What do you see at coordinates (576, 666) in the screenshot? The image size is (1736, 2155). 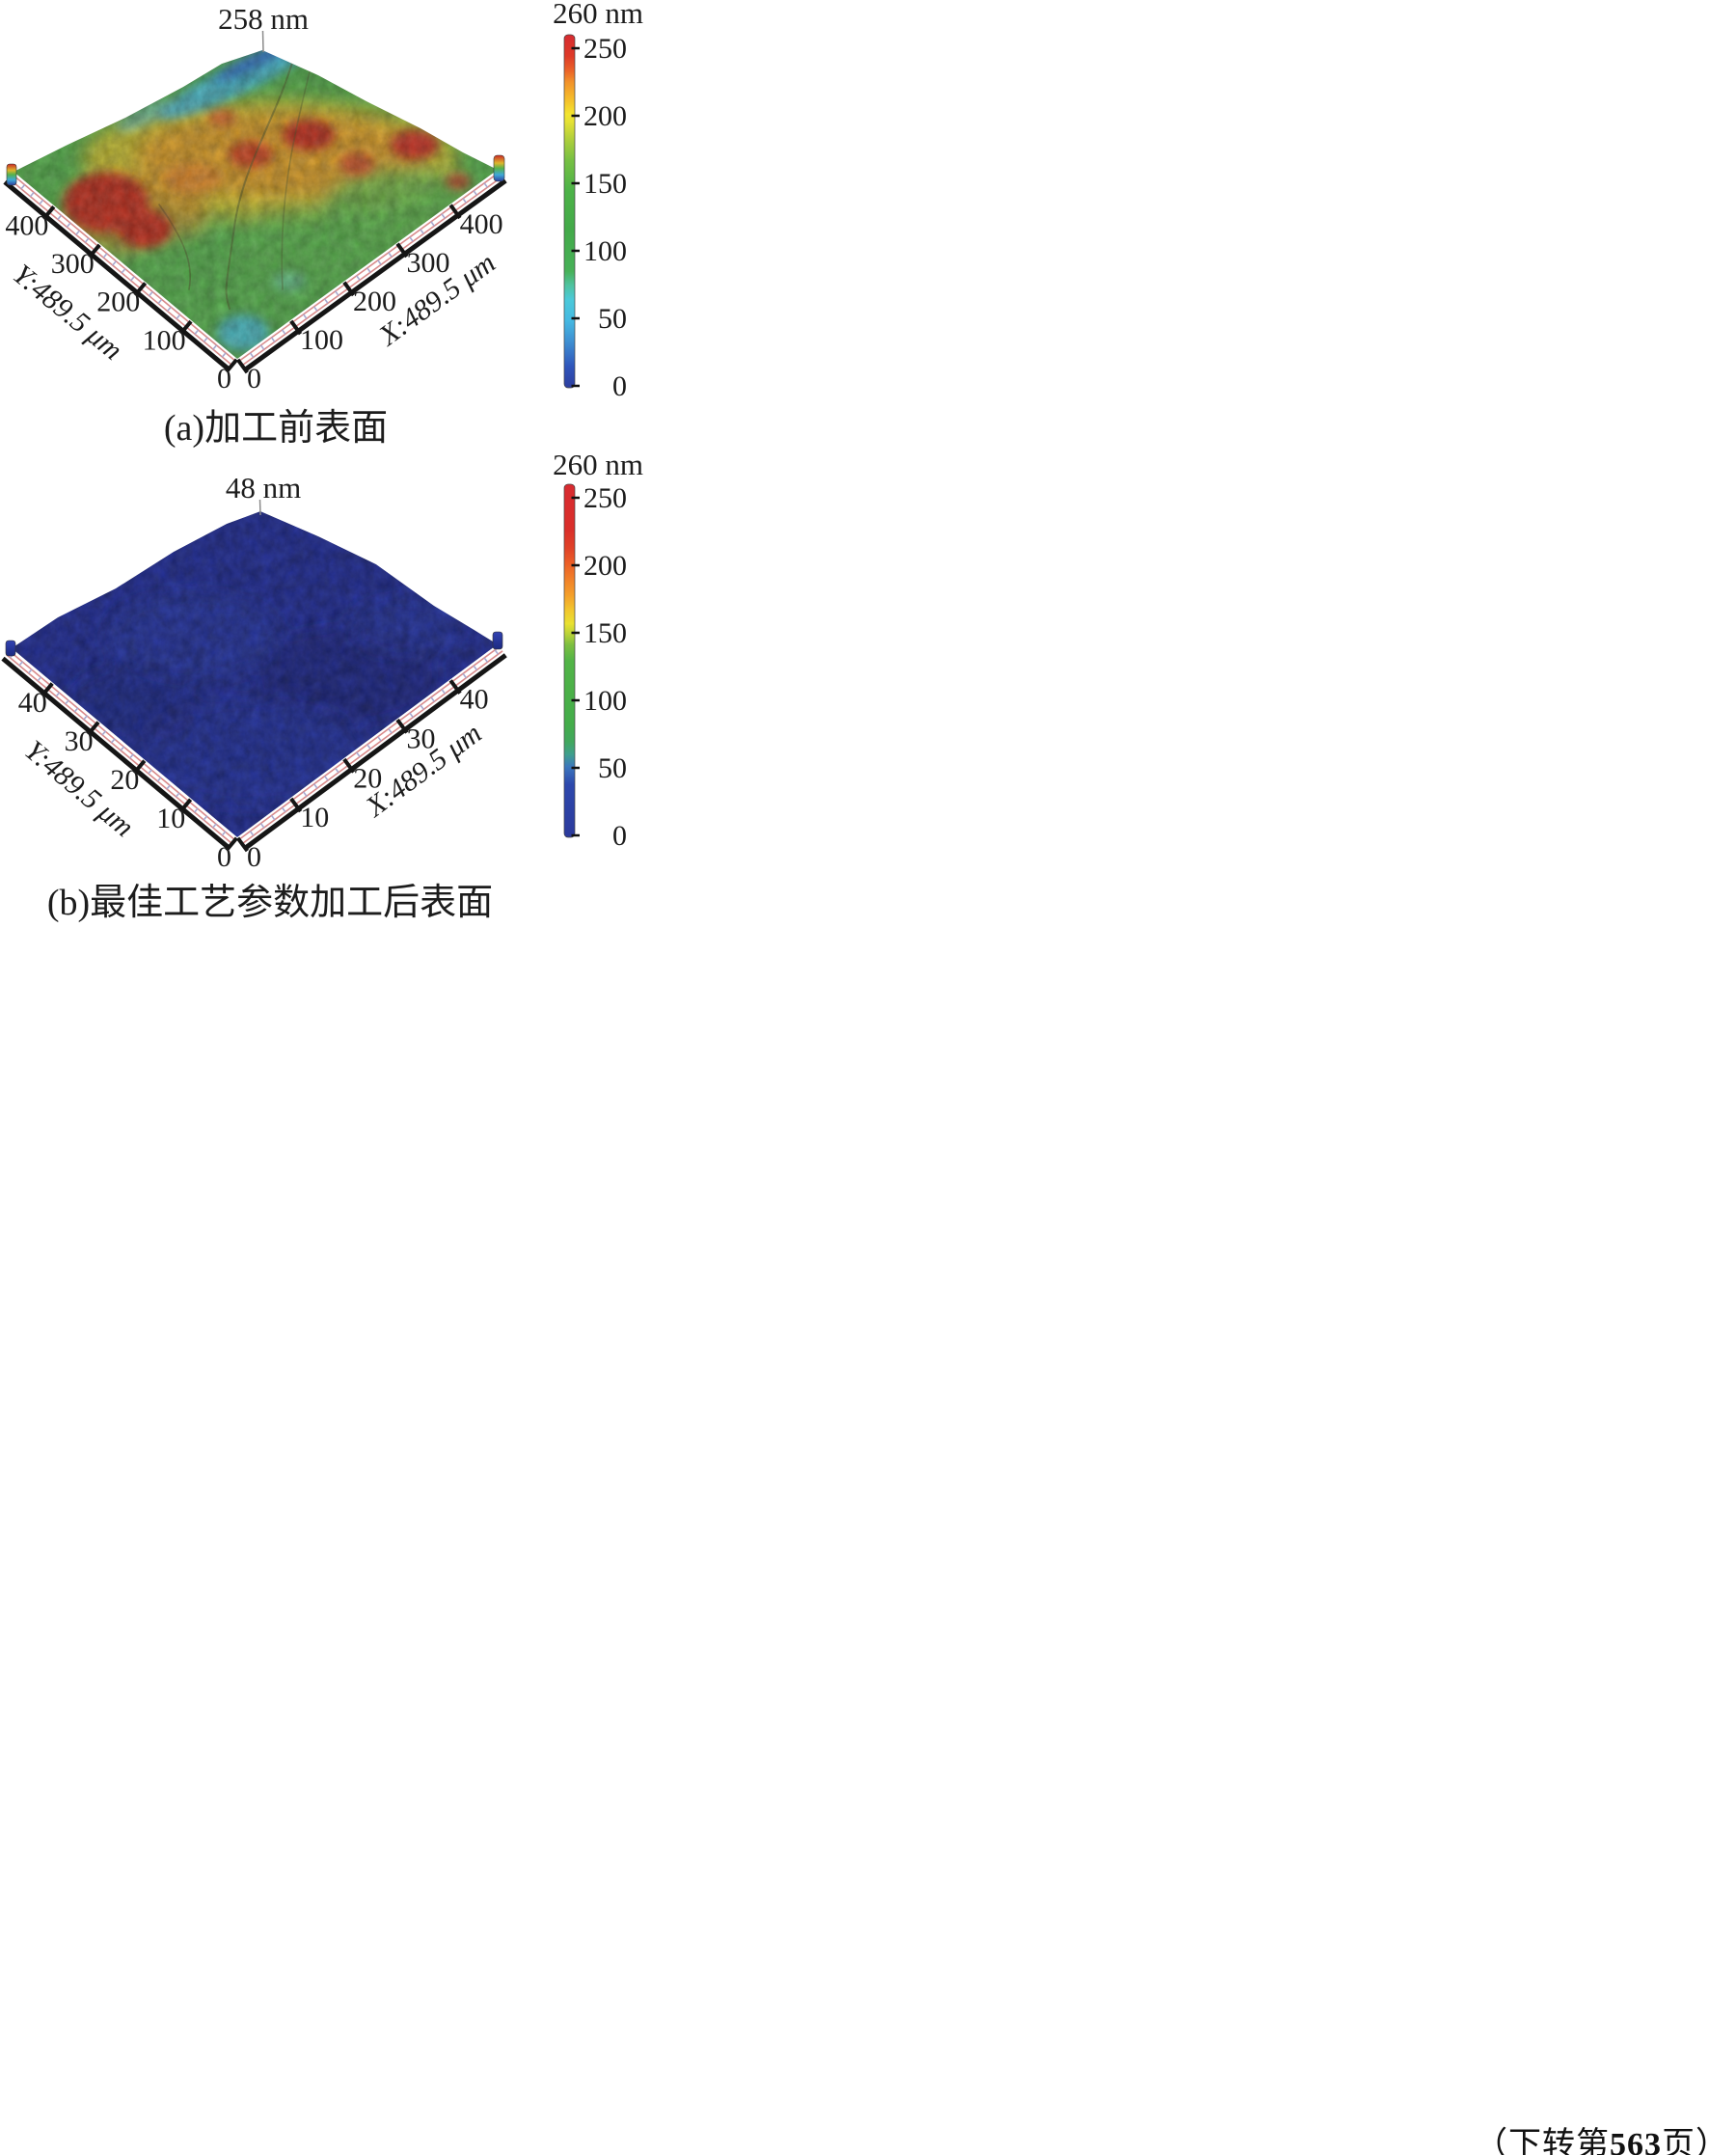 I see `colorbar-ticks-b` at bounding box center [576, 666].